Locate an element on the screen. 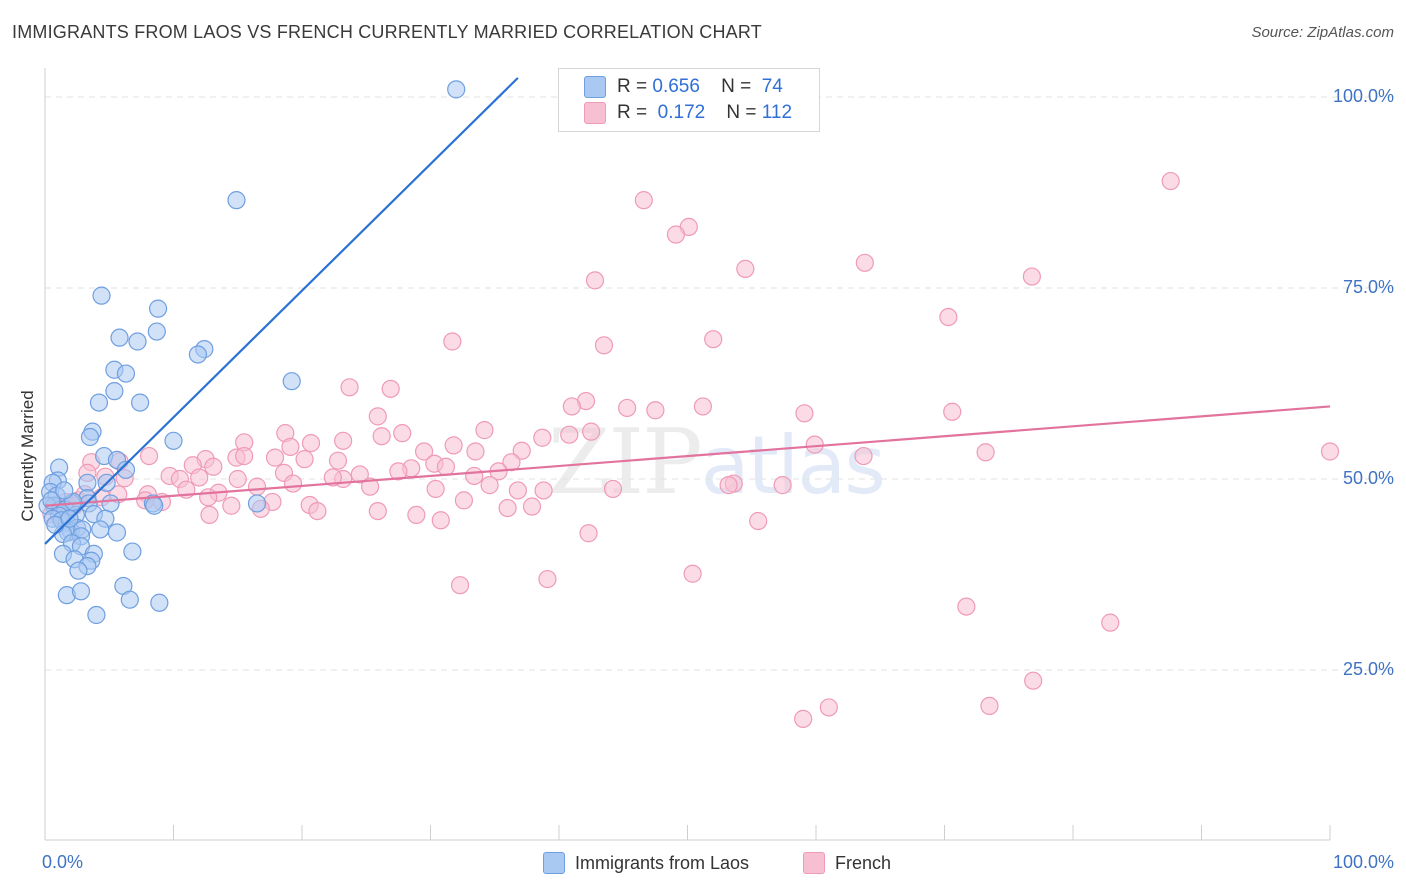  stats-legend: R = 0.656 N = 74 R = 0.172 N = 112 is located at coordinates (689, 100).